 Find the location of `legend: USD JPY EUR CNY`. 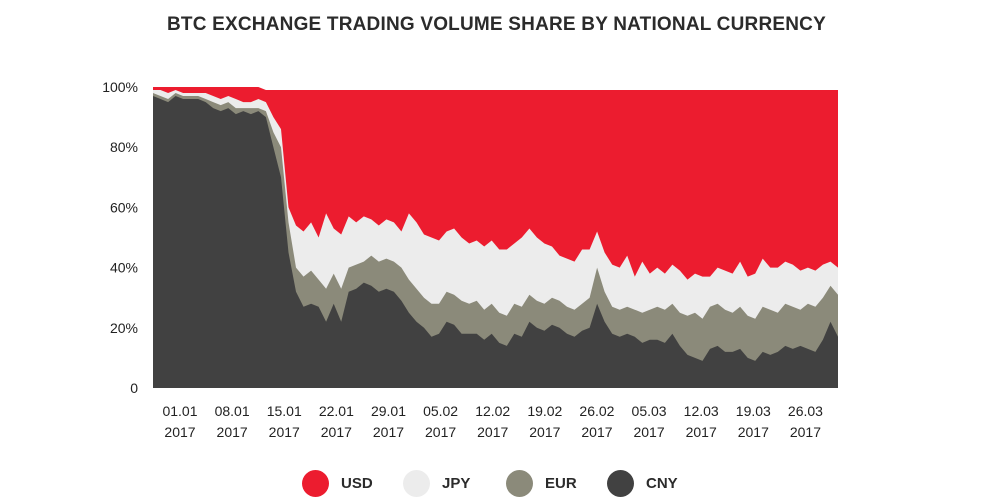

legend: USD JPY EUR CNY is located at coordinates (496, 483).